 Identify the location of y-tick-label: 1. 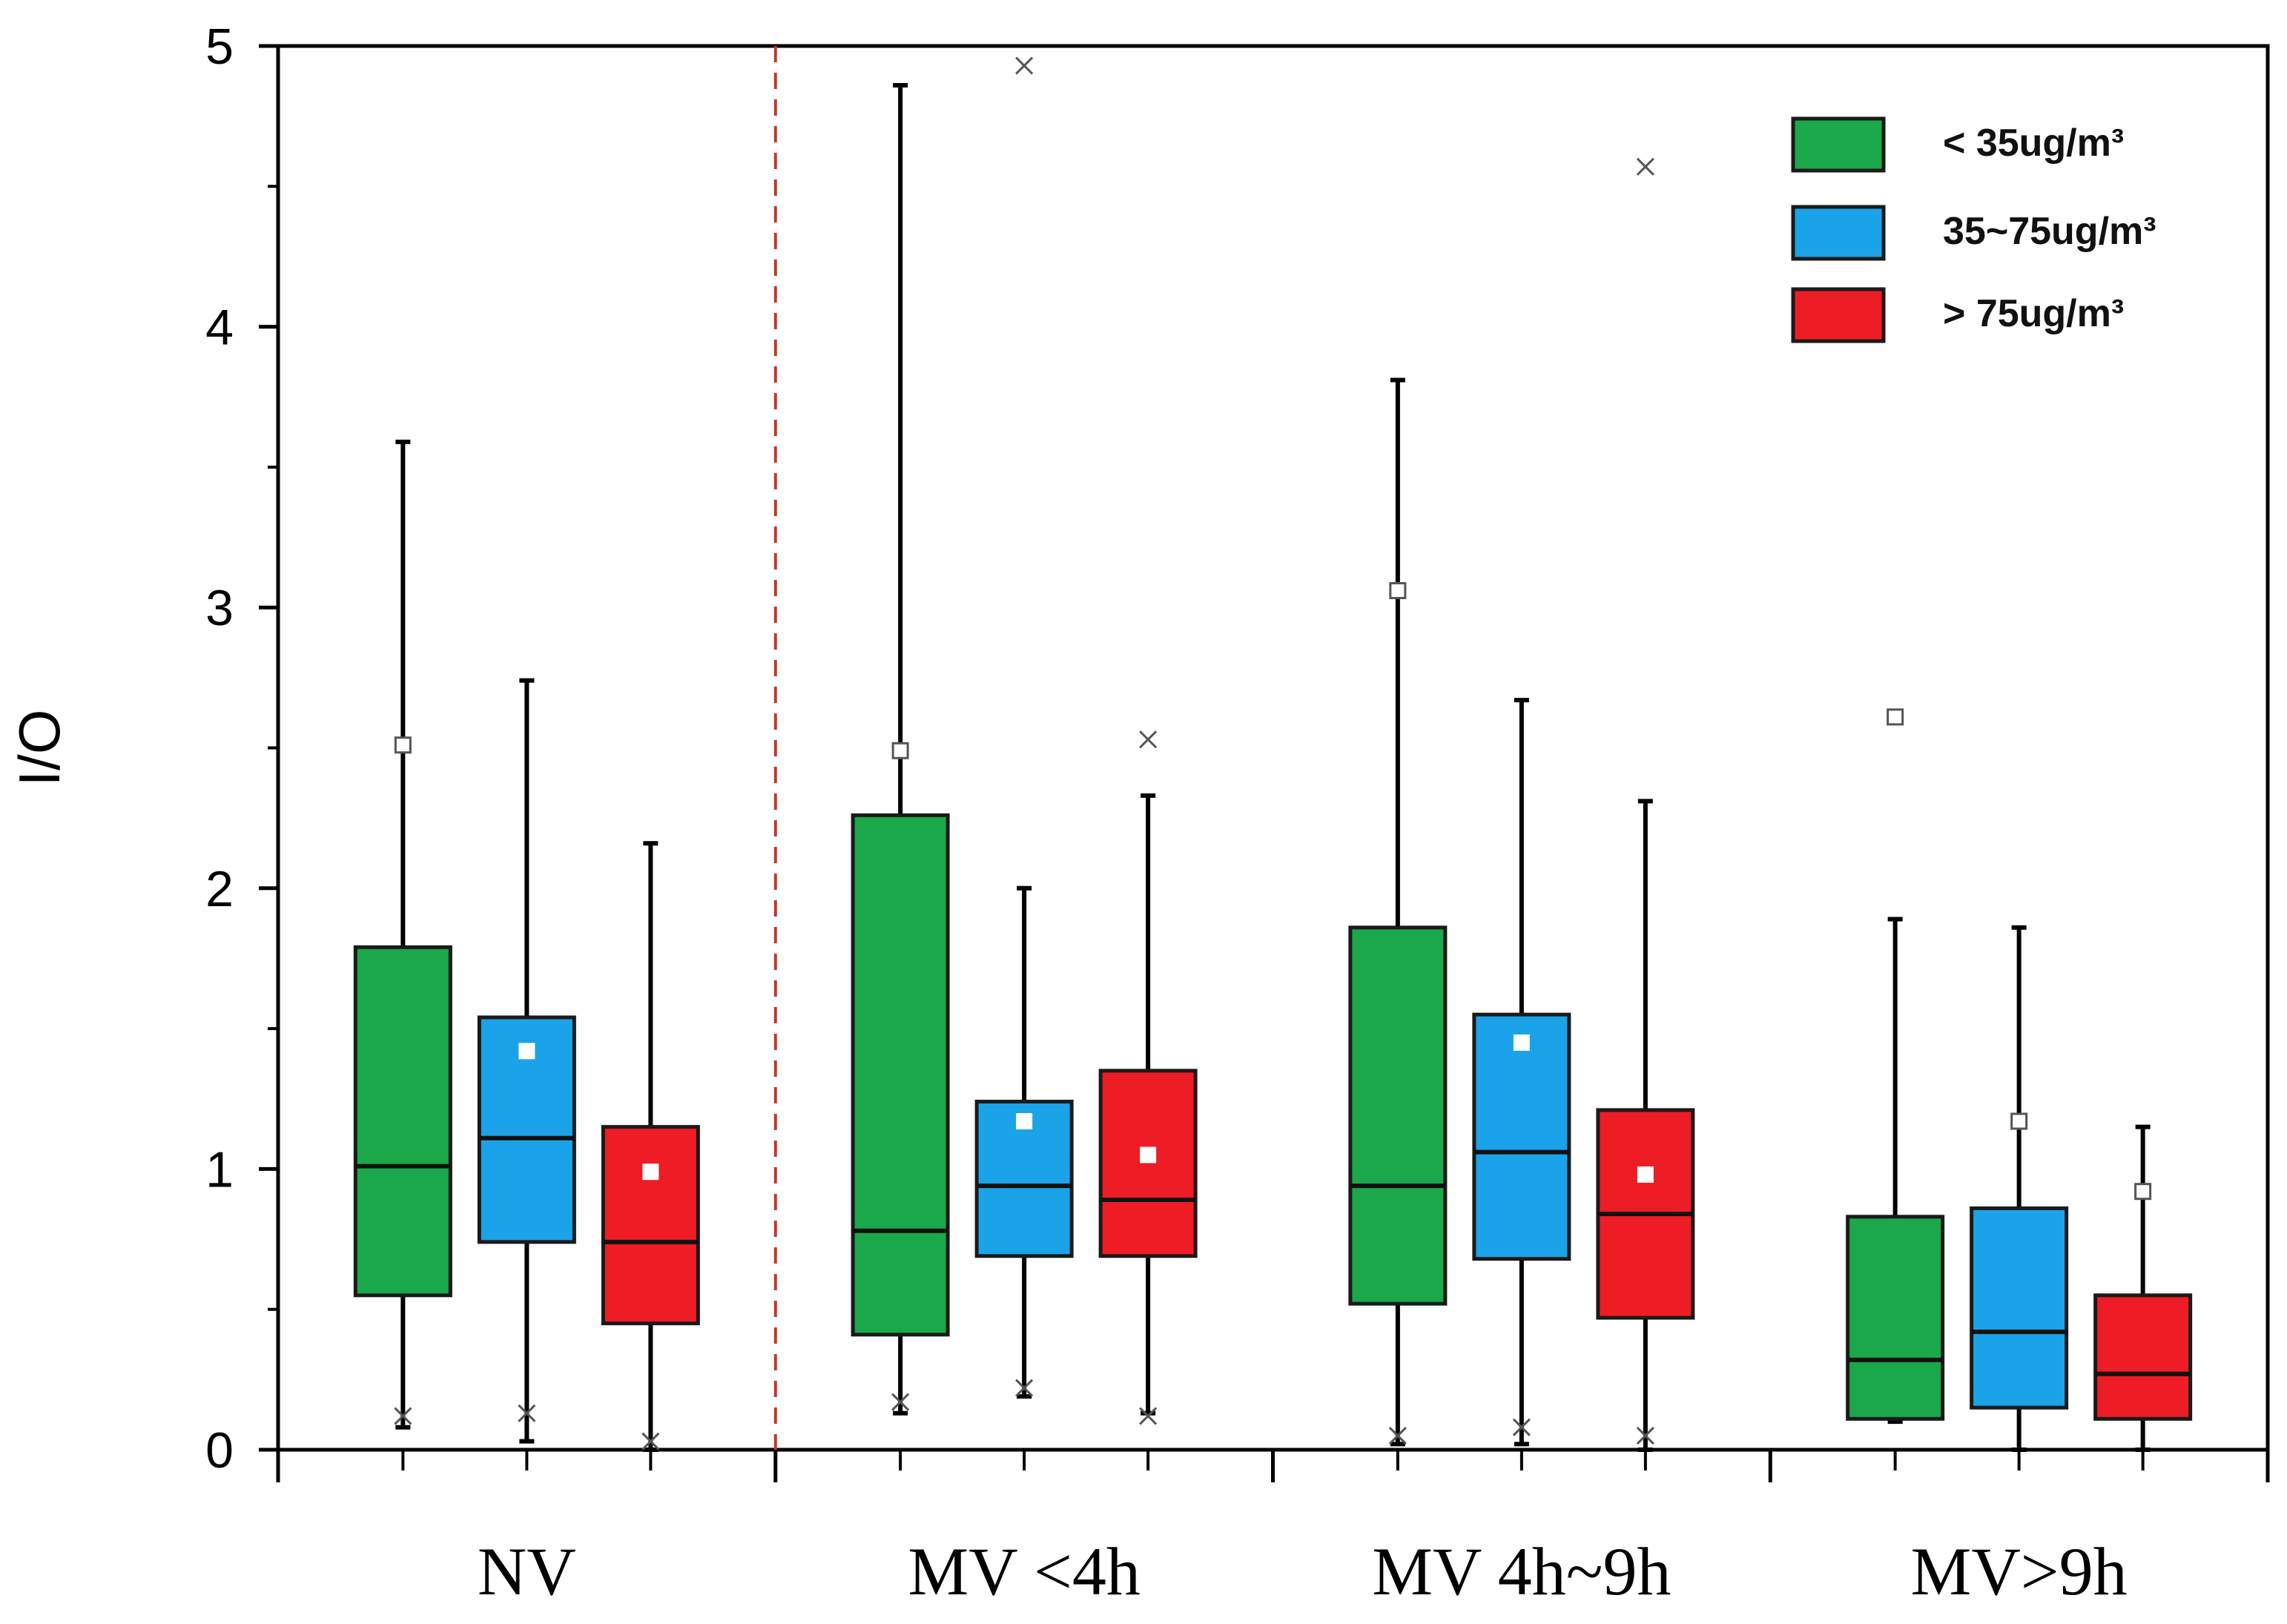
(219, 1169).